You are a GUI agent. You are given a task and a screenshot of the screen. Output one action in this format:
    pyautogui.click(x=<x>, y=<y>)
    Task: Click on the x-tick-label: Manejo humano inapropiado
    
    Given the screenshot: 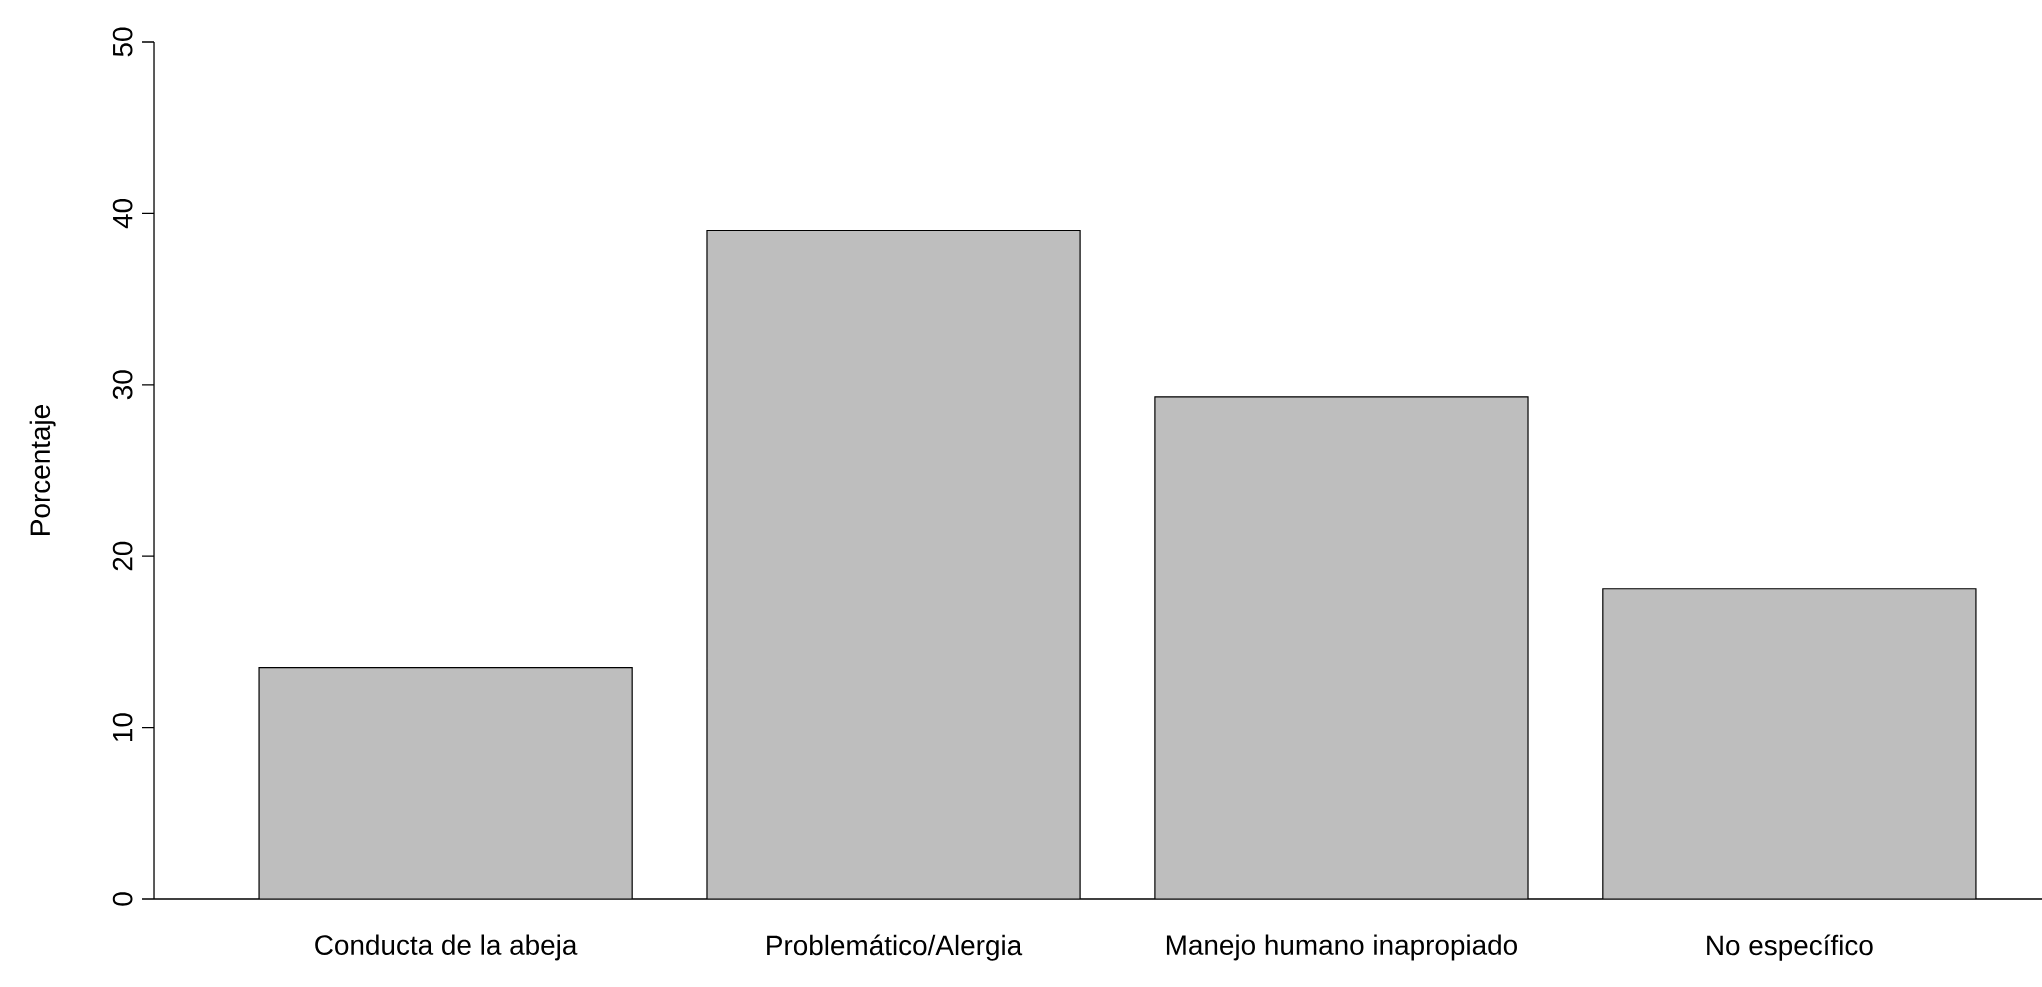 What is the action you would take?
    pyautogui.click(x=1341, y=947)
    